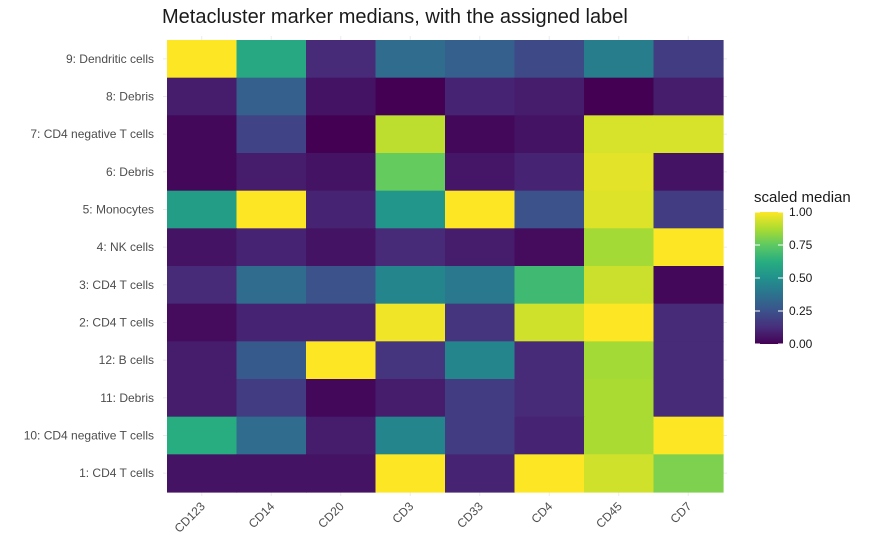  What do you see at coordinates (801, 311) in the screenshot?
I see `legend-tick-label: 0.25` at bounding box center [801, 311].